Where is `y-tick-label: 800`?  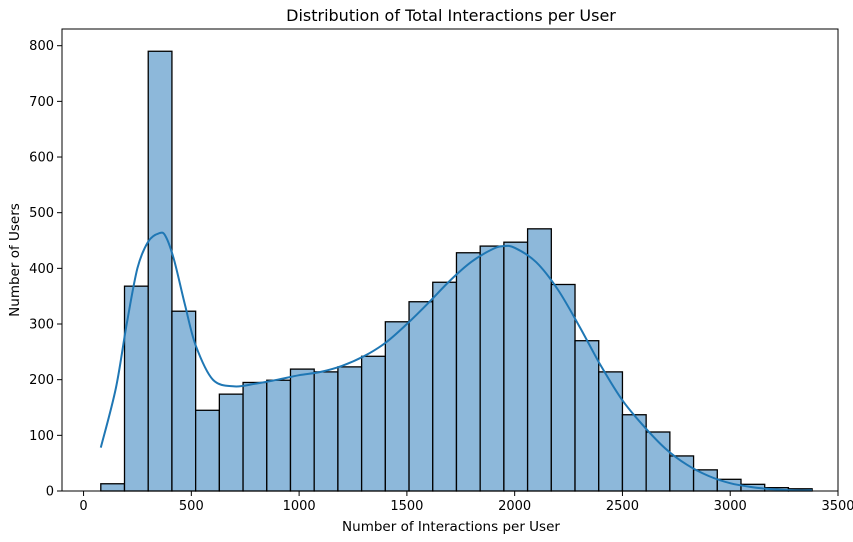
y-tick-label: 800 is located at coordinates (41, 46).